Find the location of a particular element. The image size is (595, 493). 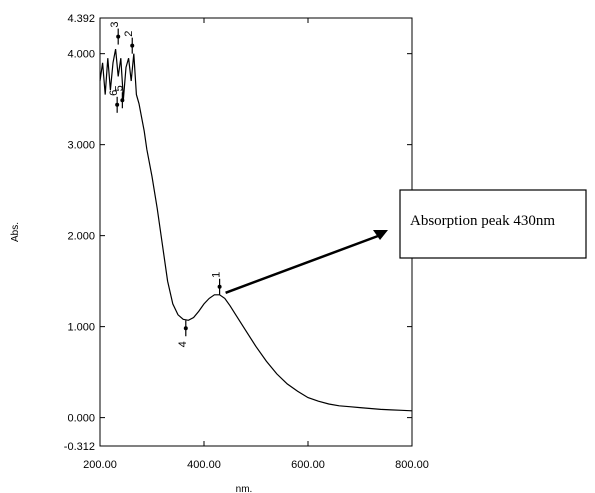

y-tick-label: 3.000 is located at coordinates (81, 146).